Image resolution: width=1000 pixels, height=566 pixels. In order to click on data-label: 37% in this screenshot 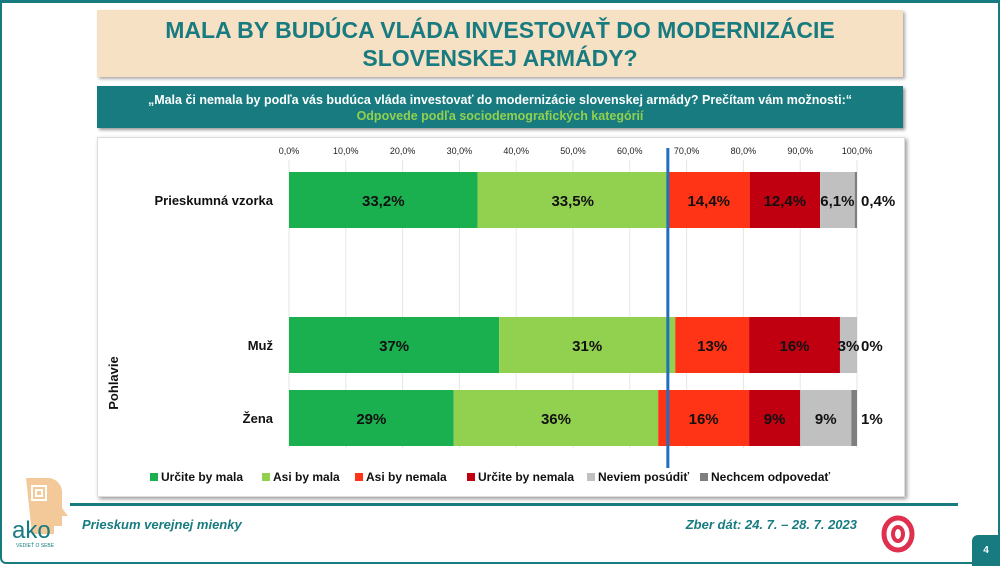, I will do `click(394, 346)`.